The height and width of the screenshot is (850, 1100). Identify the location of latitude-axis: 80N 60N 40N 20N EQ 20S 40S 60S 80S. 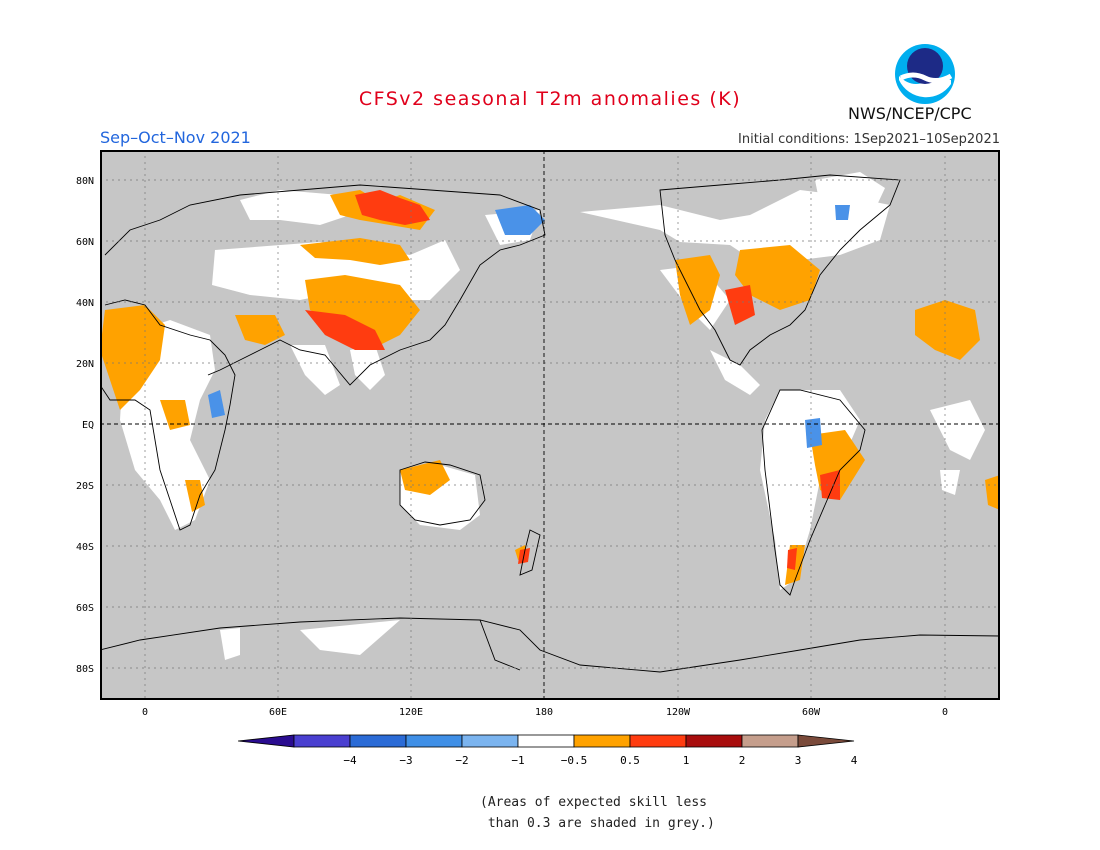
(85, 425).